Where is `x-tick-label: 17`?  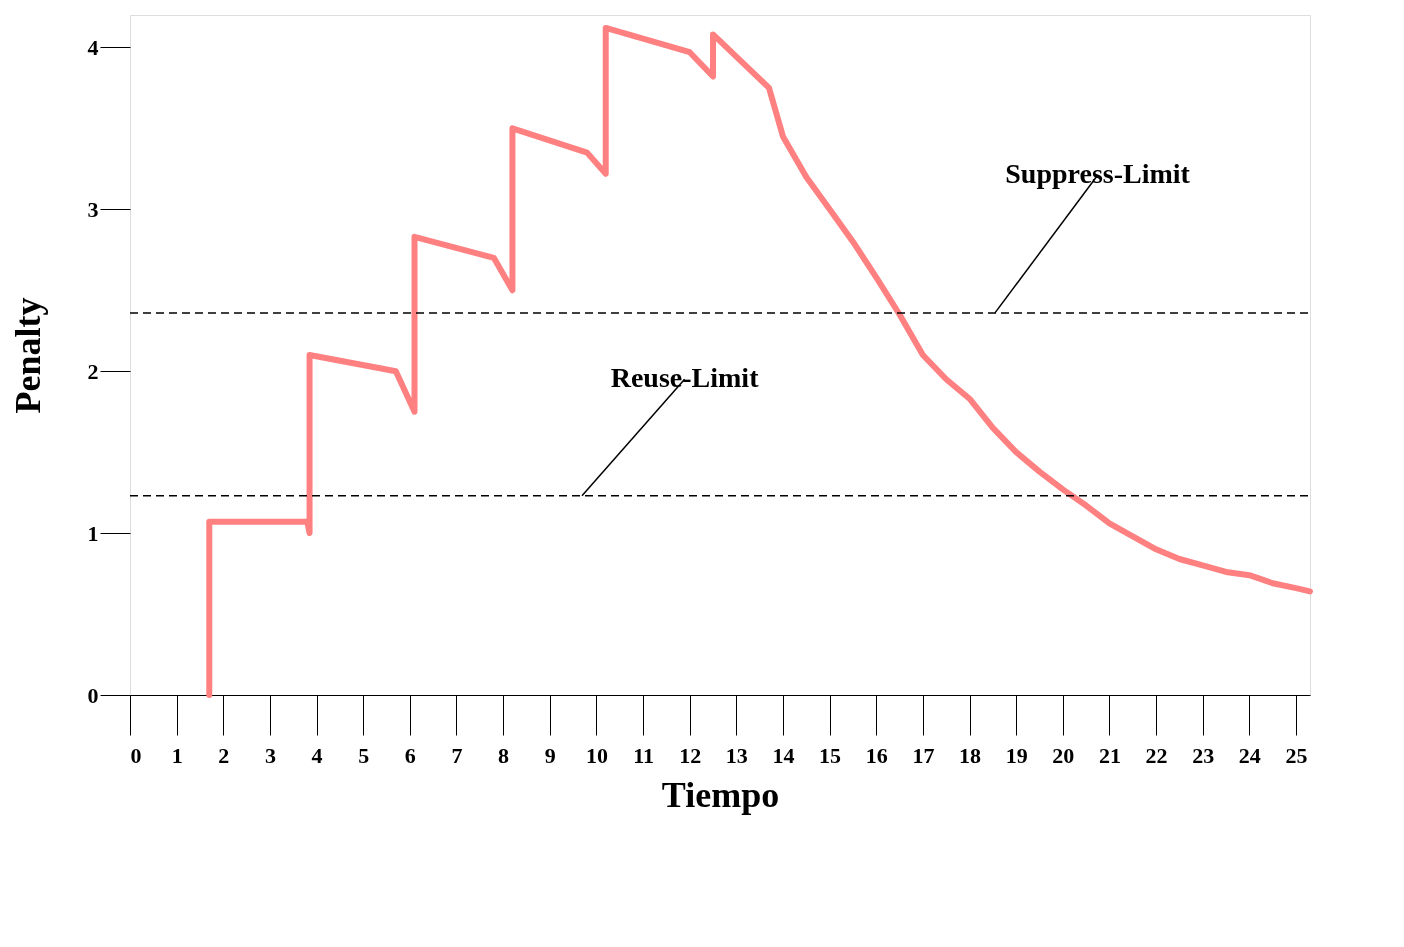
x-tick-label: 17 is located at coordinates (923, 755).